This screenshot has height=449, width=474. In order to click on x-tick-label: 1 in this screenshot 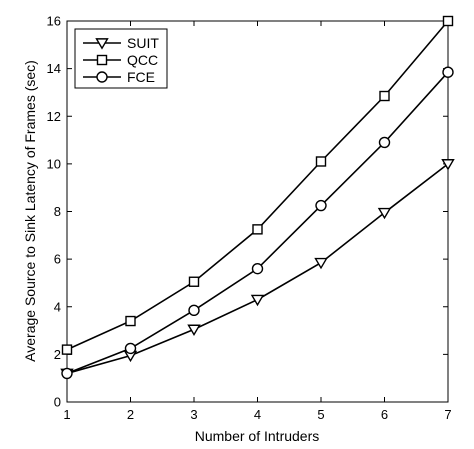, I will do `click(66, 414)`.